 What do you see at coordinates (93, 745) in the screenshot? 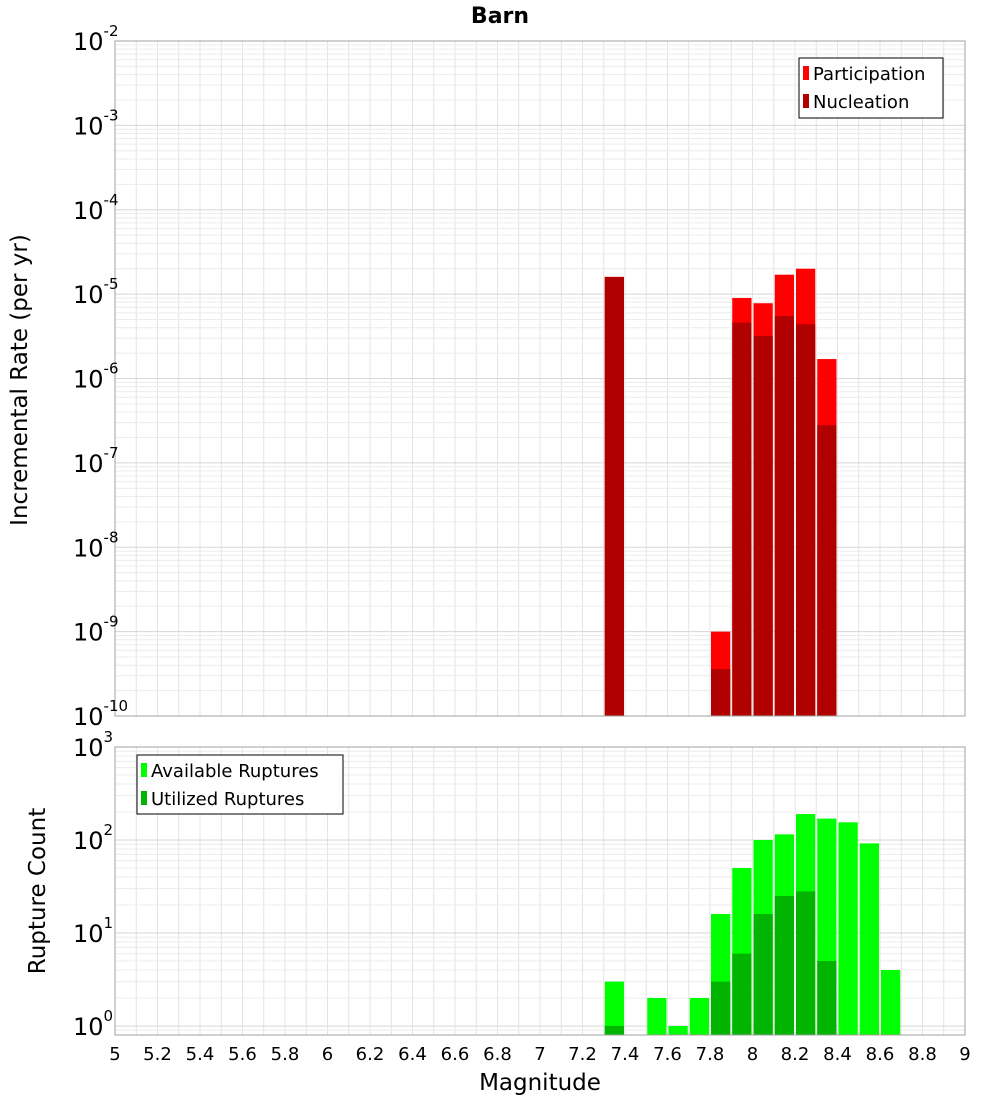
I see `bottom-y-tick-label: 10³` at bounding box center [93, 745].